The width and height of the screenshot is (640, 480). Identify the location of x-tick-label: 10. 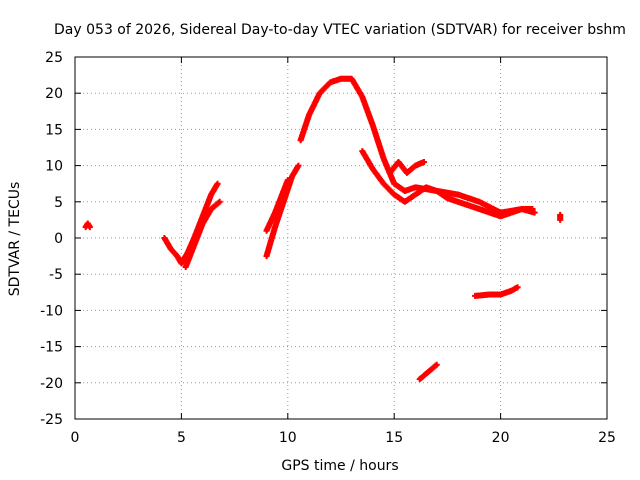
(288, 438).